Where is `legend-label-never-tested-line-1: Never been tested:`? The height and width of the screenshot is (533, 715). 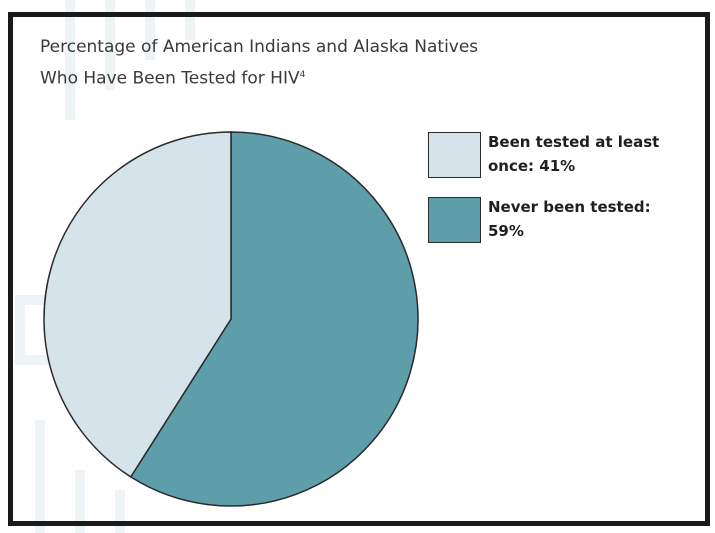 legend-label-never-tested-line-1: Never been tested: is located at coordinates (569, 207).